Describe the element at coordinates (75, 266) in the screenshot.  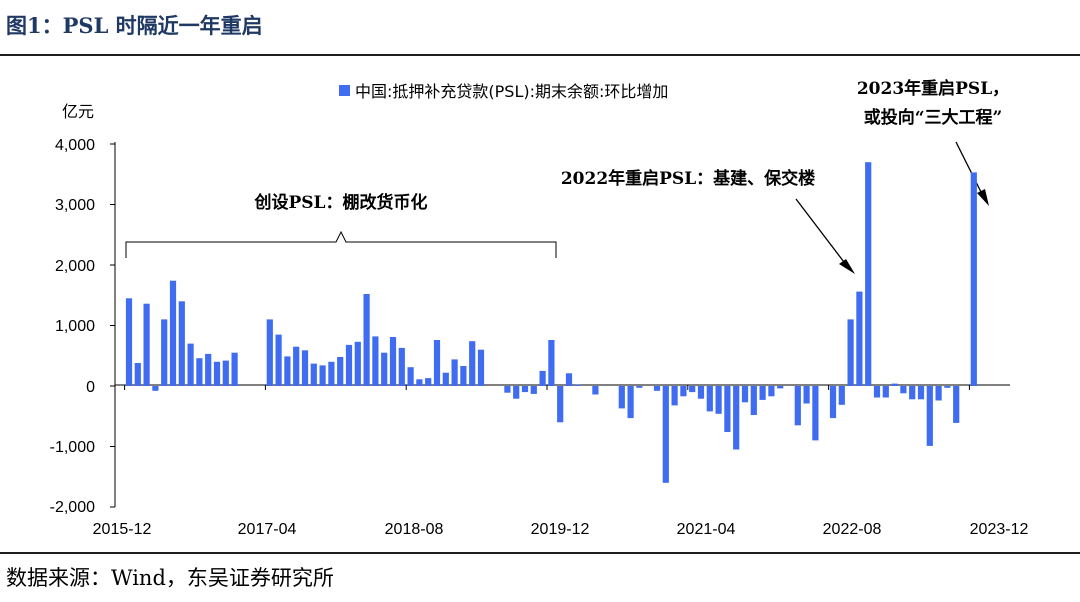
I see `y-tick-label: 2,000` at that location.